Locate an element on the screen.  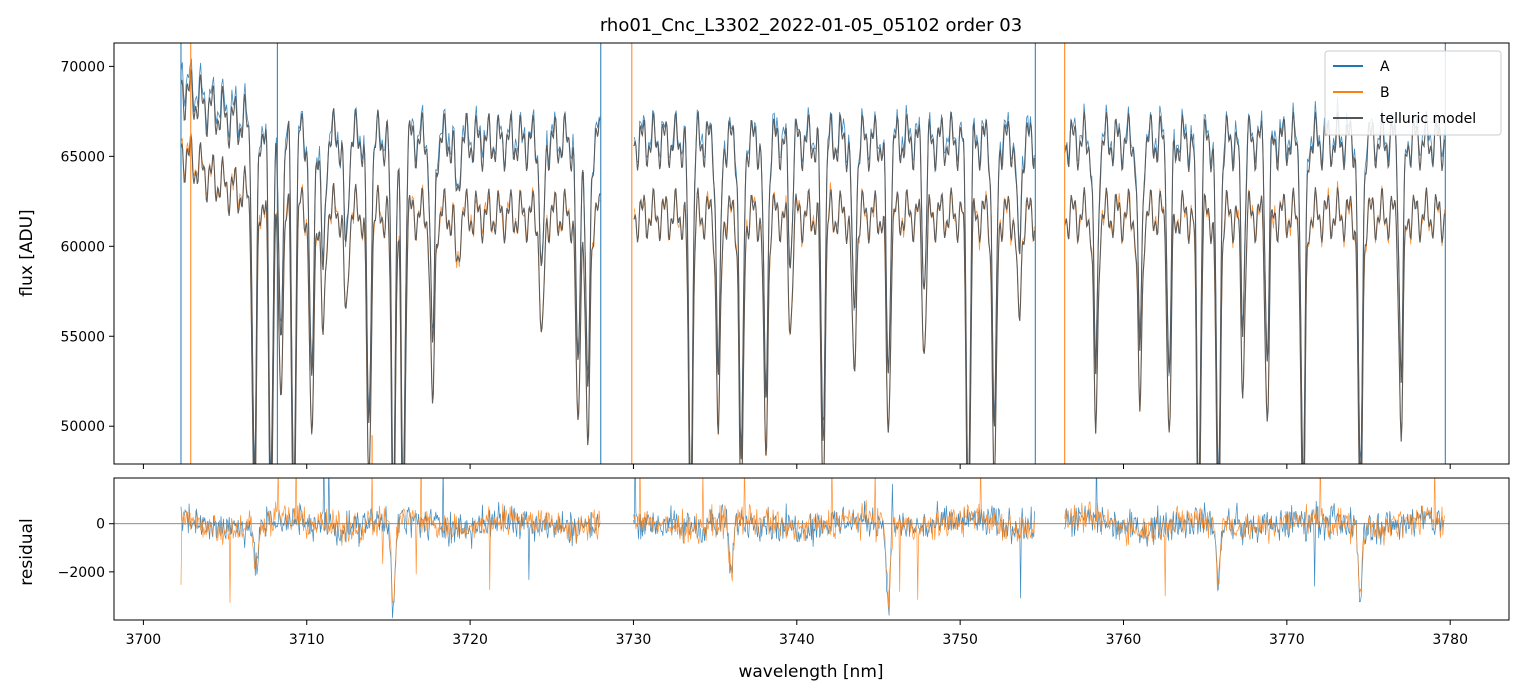
x-tick-label: 3770 is located at coordinates (1287, 640).